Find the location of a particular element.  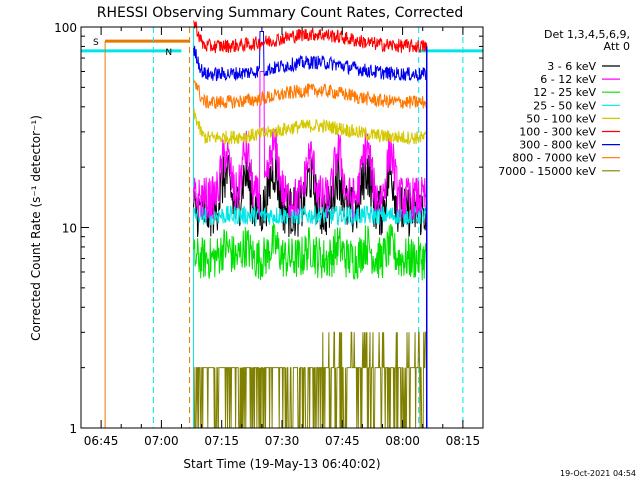

x-tick-label: 06:45 is located at coordinates (101, 441).